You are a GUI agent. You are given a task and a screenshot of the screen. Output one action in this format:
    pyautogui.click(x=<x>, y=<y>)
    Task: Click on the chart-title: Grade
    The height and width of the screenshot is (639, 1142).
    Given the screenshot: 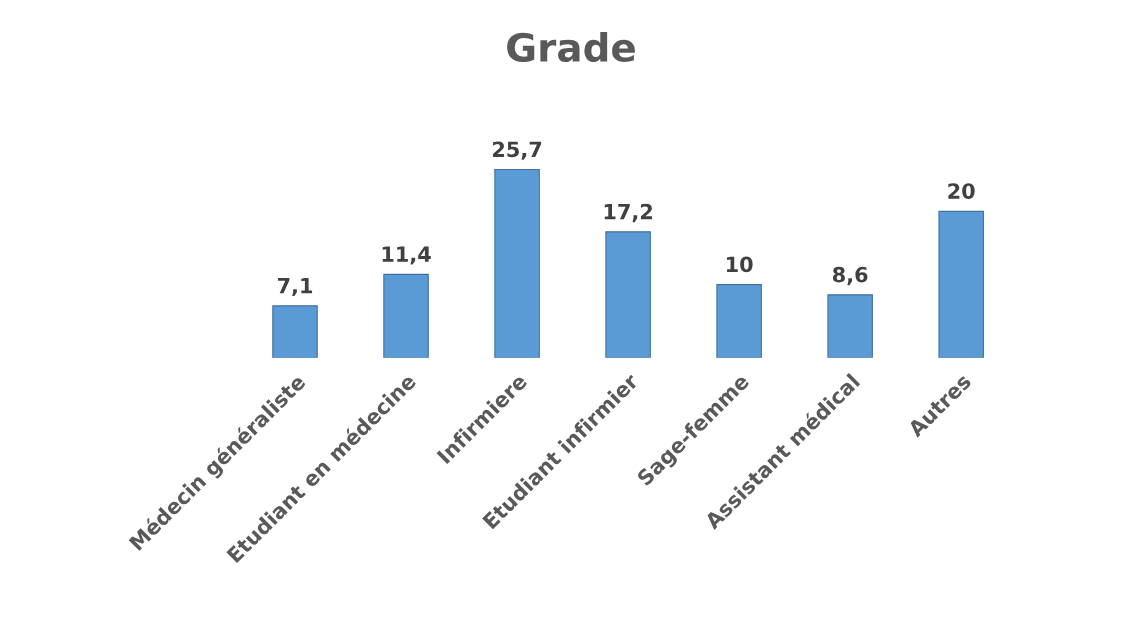 What is the action you would take?
    pyautogui.click(x=571, y=47)
    